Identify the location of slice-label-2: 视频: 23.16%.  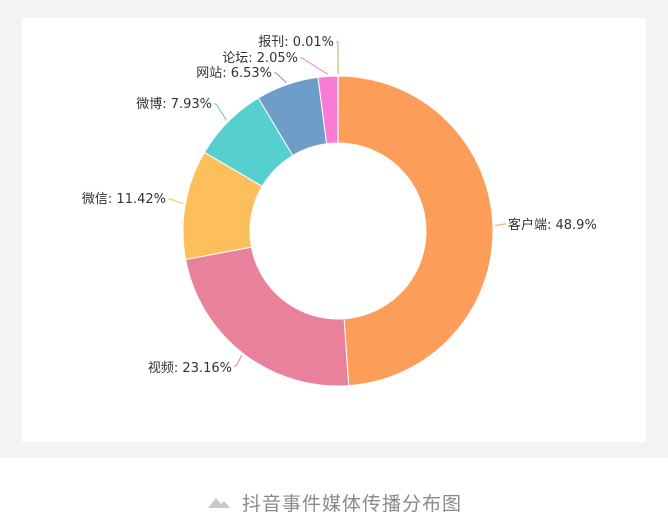
(190, 368).